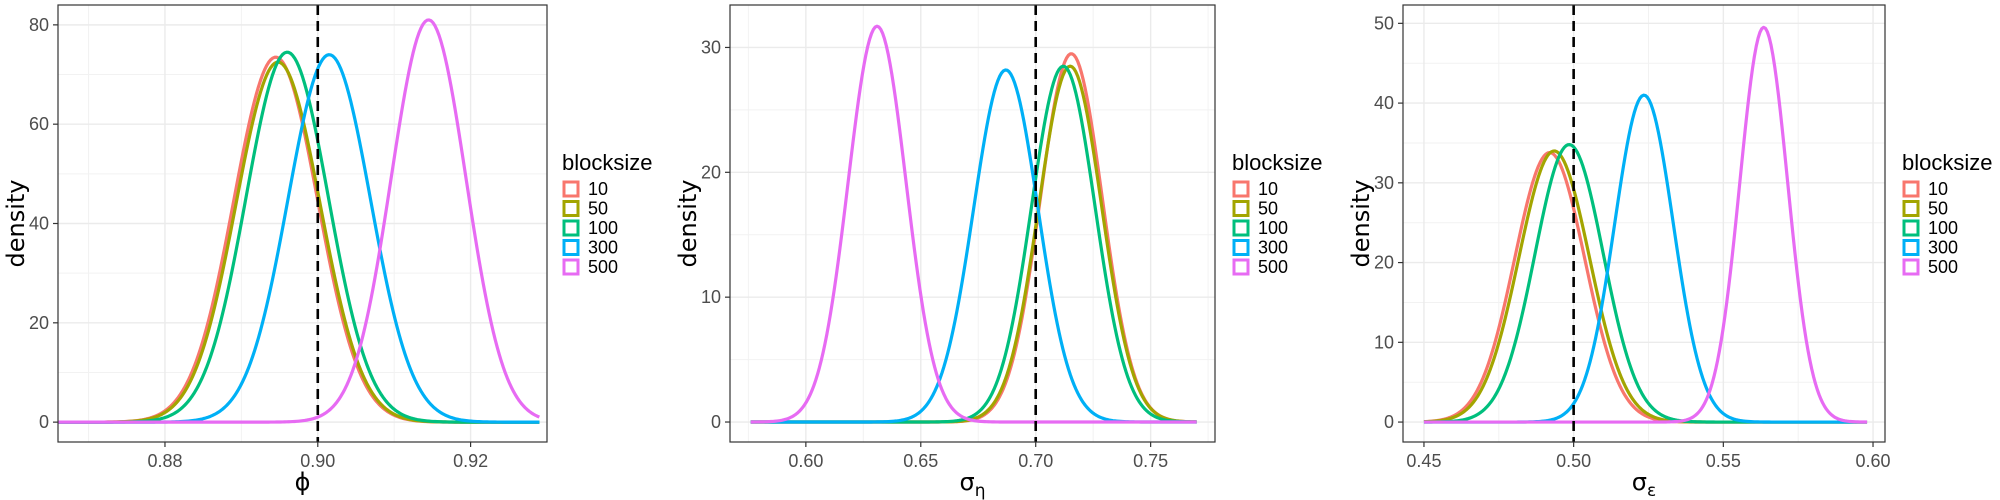 The image size is (2000, 500). Describe the element at coordinates (1648, 456) in the screenshot. I see `x-axis: 0.45 0.50 0.55 0.60` at that location.